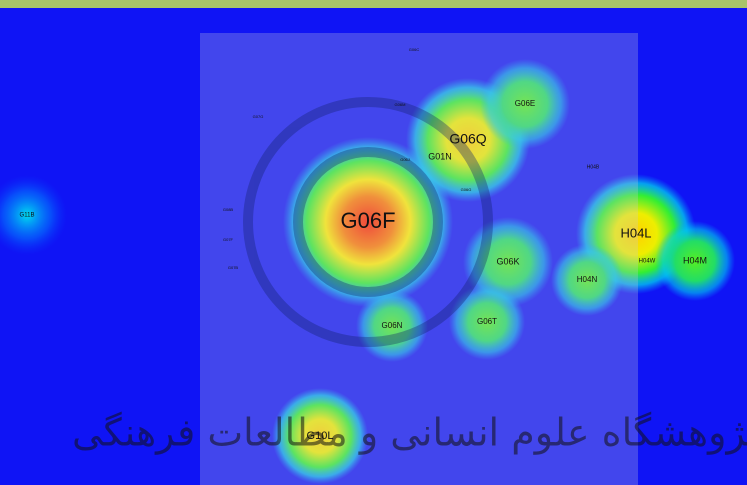  I want to click on top-bar, so click(373, 4).